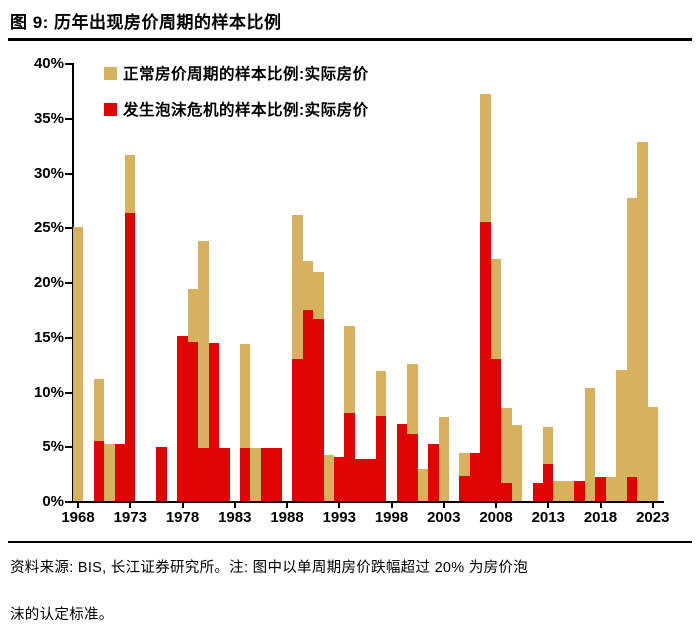  What do you see at coordinates (161, 474) in the screenshot?
I see `bar-bubble-1976` at bounding box center [161, 474].